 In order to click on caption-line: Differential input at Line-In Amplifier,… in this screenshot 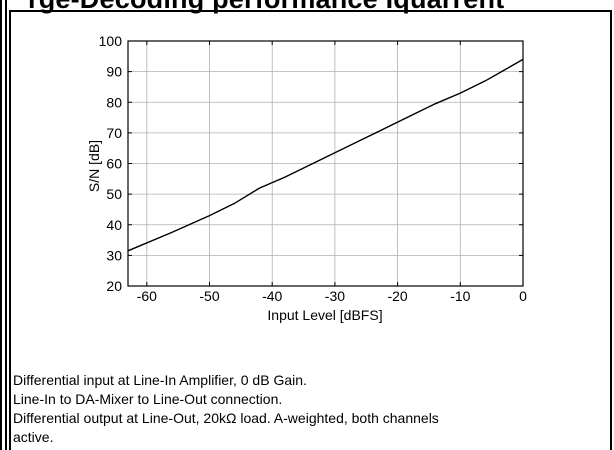, I will do `click(160, 380)`.